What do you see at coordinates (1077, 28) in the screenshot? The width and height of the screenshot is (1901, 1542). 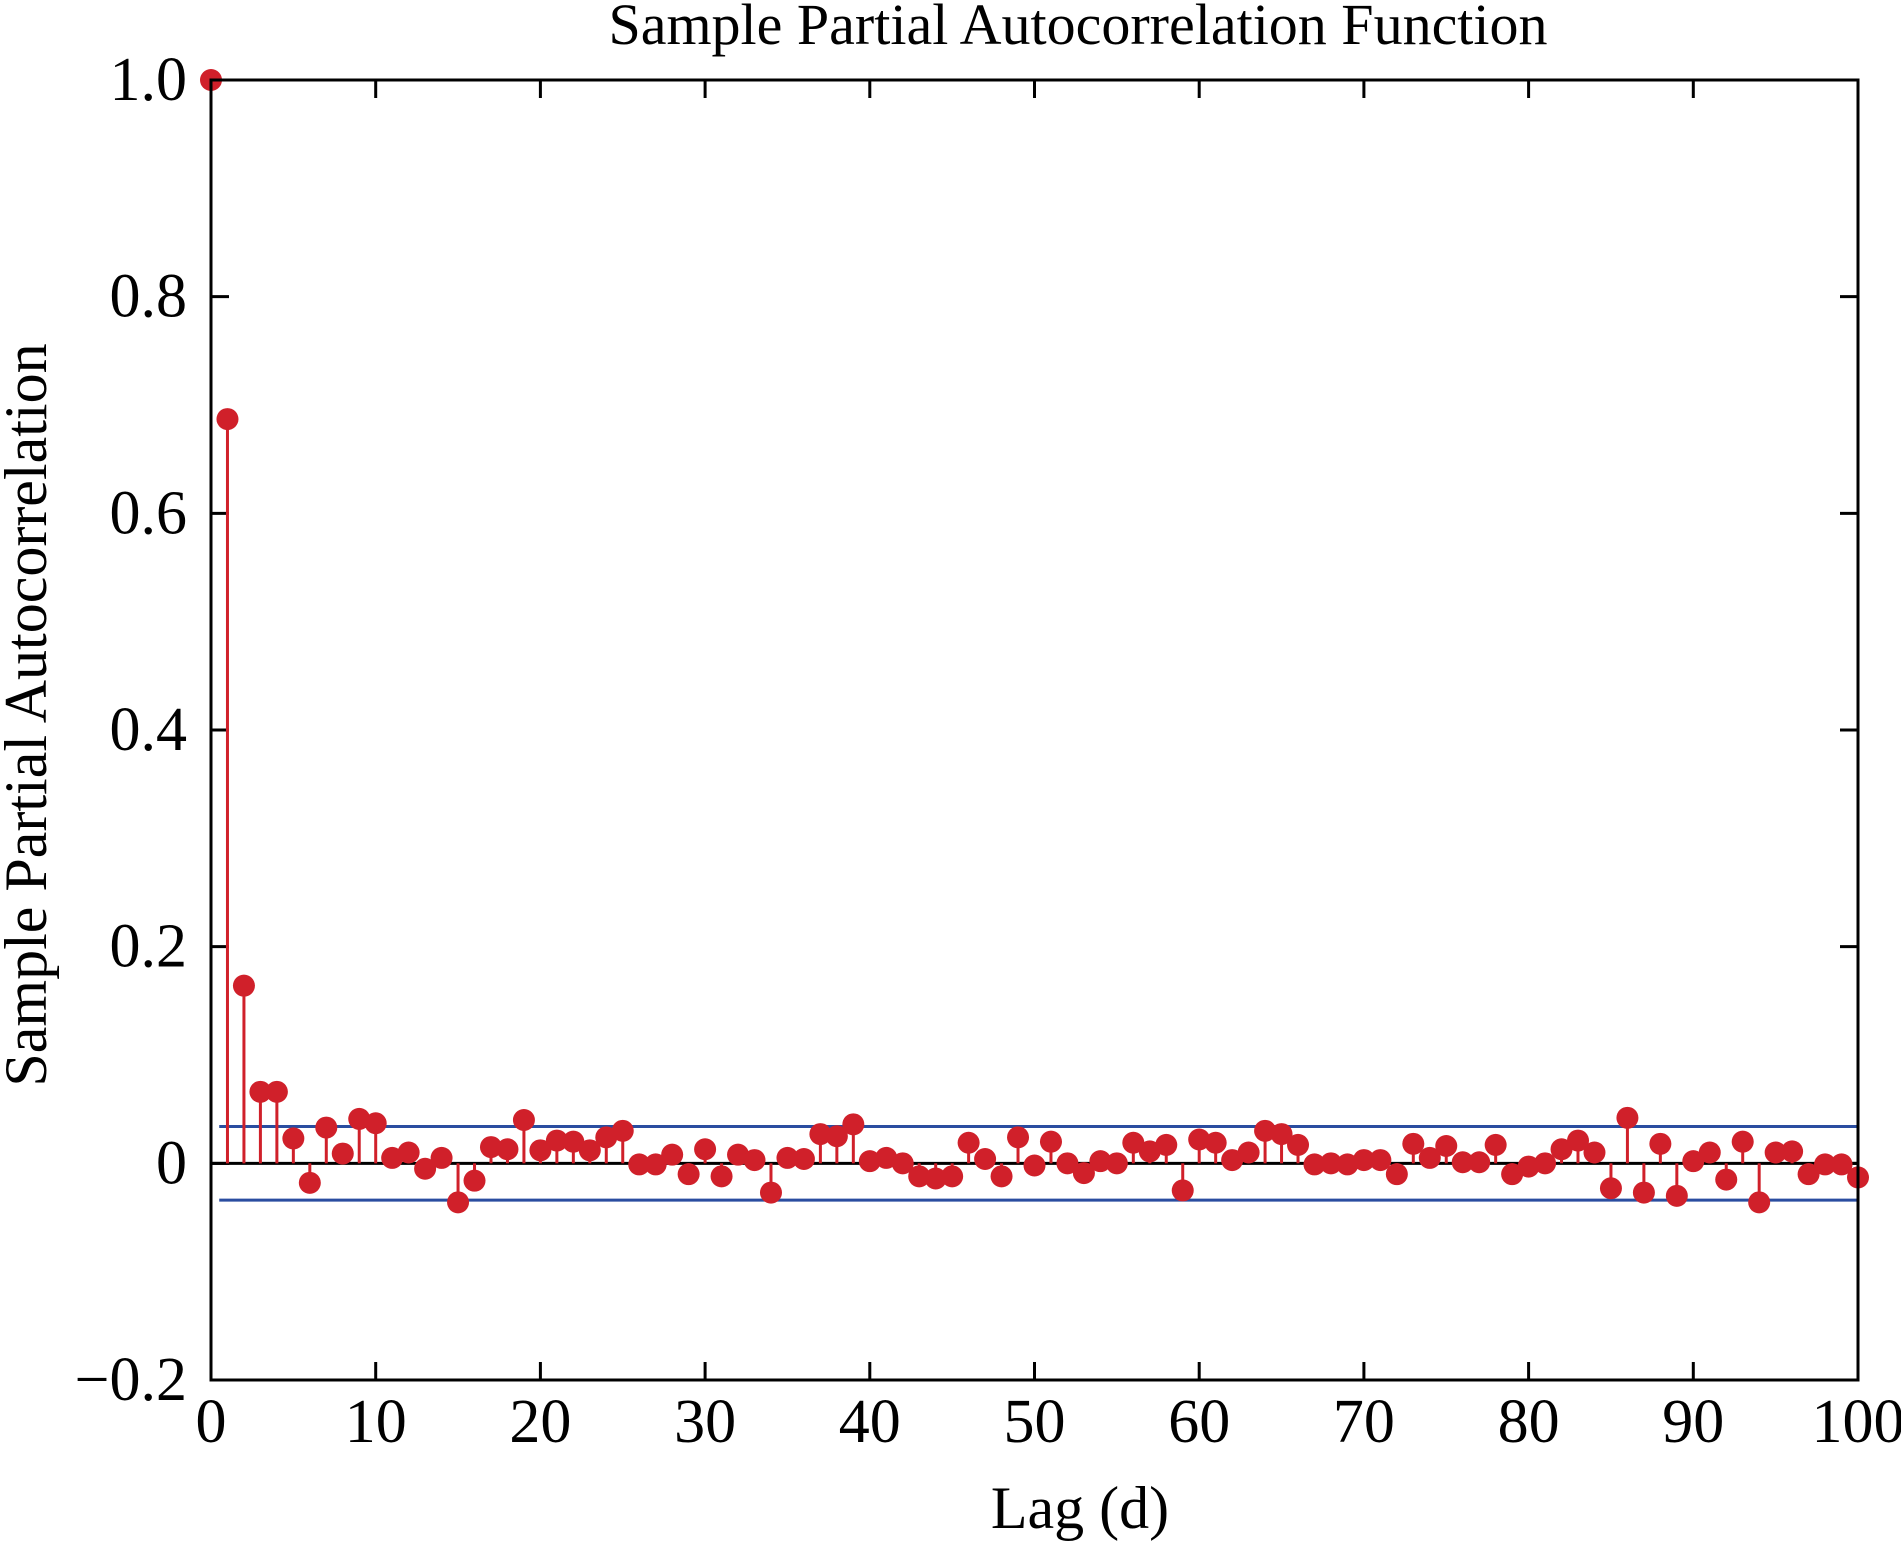 I see `chart-title: Sample Partial Autocorrelation Function` at bounding box center [1077, 28].